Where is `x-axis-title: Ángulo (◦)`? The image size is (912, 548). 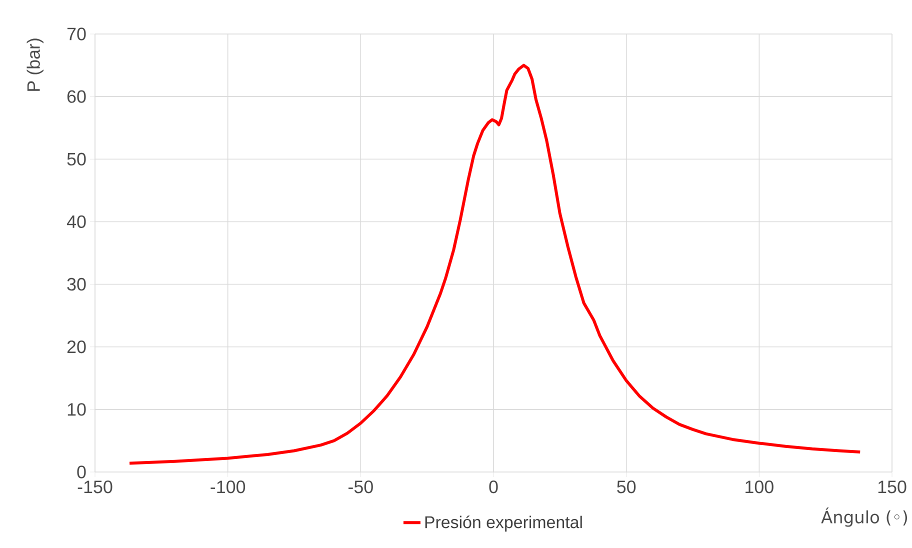 x-axis-title: Ángulo (◦) is located at coordinates (864, 517).